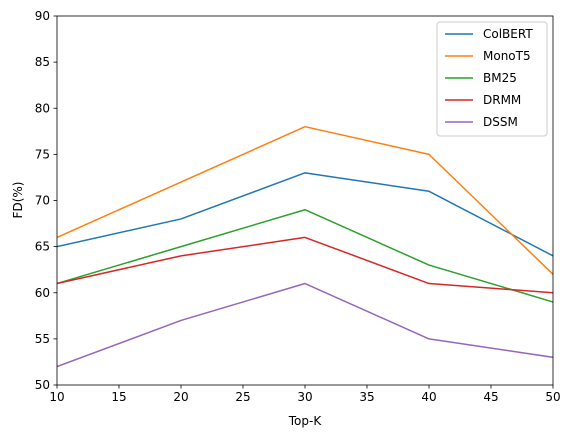 Image resolution: width=571 pixels, height=438 pixels. What do you see at coordinates (502, 100) in the screenshot?
I see `legend-label-drmm: DRMM` at bounding box center [502, 100].